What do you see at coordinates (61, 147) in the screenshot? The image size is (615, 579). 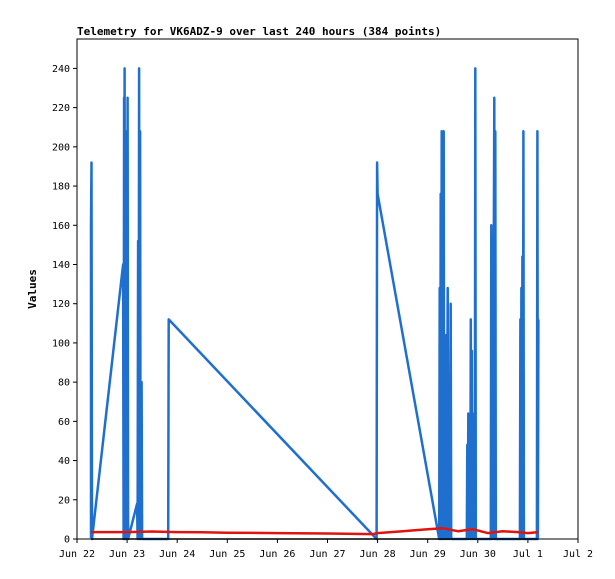 I see `y-tick-label: 200` at bounding box center [61, 147].